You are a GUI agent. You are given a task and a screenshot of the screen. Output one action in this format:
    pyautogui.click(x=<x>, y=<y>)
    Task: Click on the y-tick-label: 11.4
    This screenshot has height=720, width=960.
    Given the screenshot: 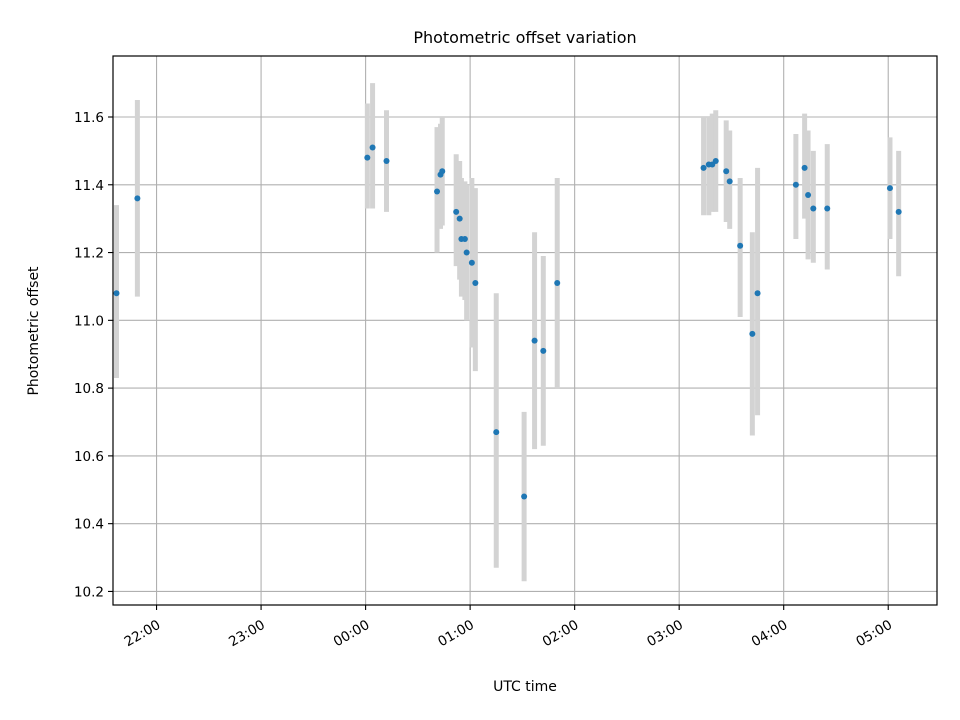 What is the action you would take?
    pyautogui.click(x=89, y=186)
    